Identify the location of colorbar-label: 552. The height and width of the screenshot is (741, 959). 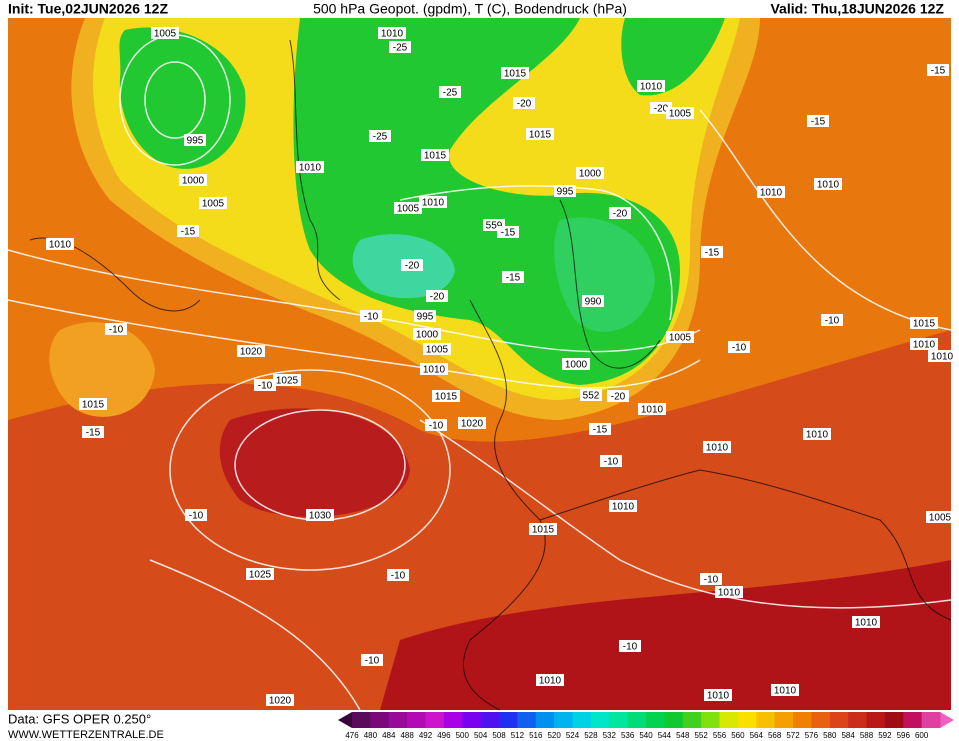
(701, 735).